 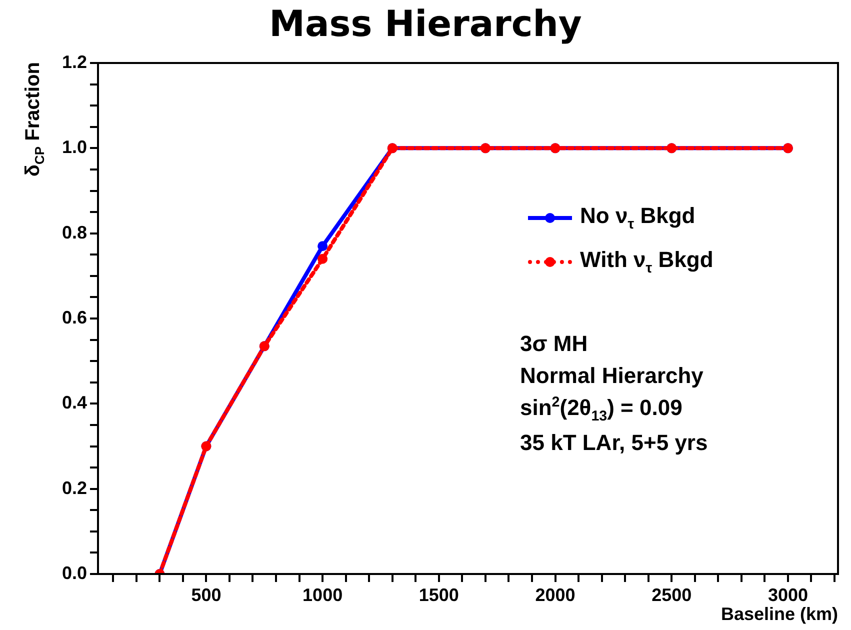 I want to click on y-tick-label: 1.2, so click(x=74, y=62).